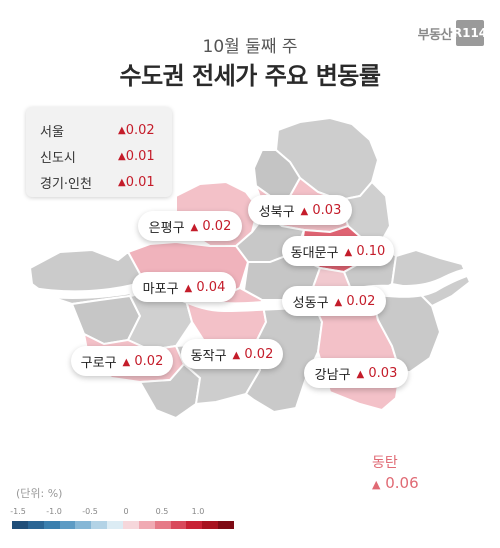 Image resolution: width=500 pixels, height=548 pixels. I want to click on summary-row-seoul: 서울 ▲ 0.02, so click(106, 130).